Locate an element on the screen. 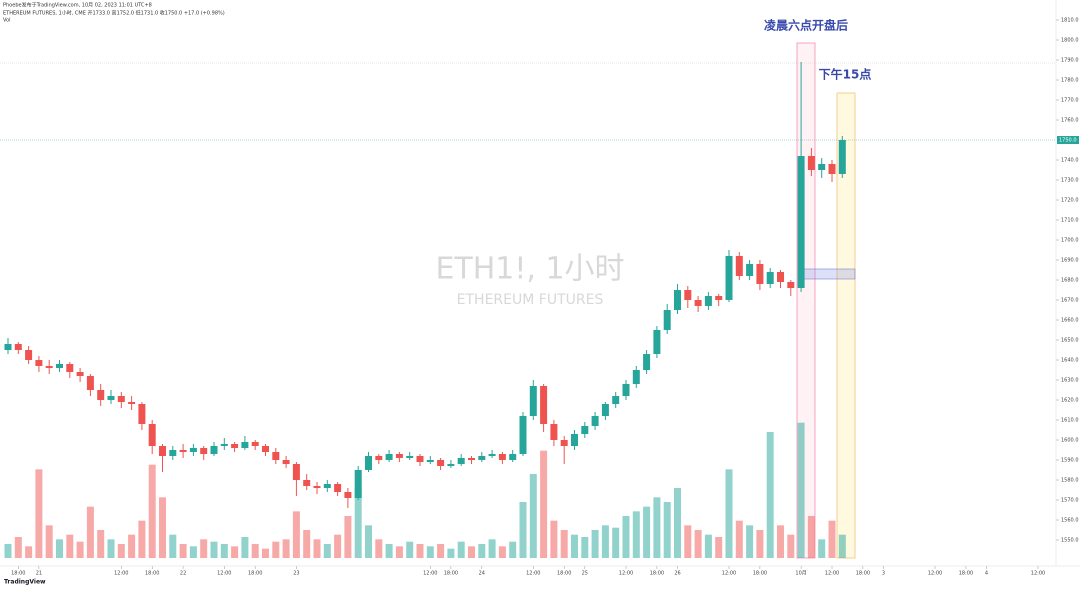 This screenshot has height=592, width=1080. watermark: ETH1!, 1小时 is located at coordinates (529, 269).